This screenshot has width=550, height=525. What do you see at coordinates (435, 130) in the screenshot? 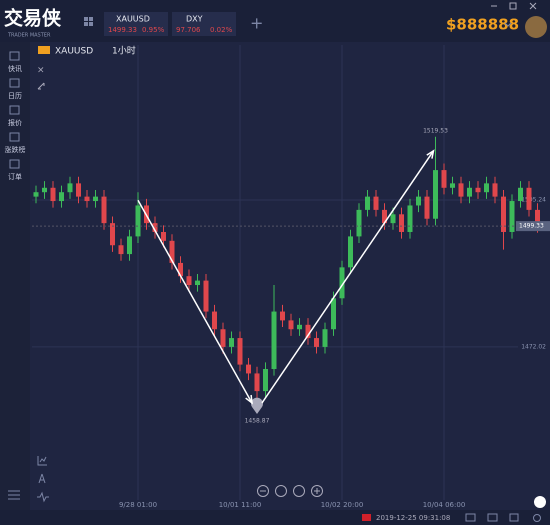
I see `high-label: 1519.53` at bounding box center [435, 130].